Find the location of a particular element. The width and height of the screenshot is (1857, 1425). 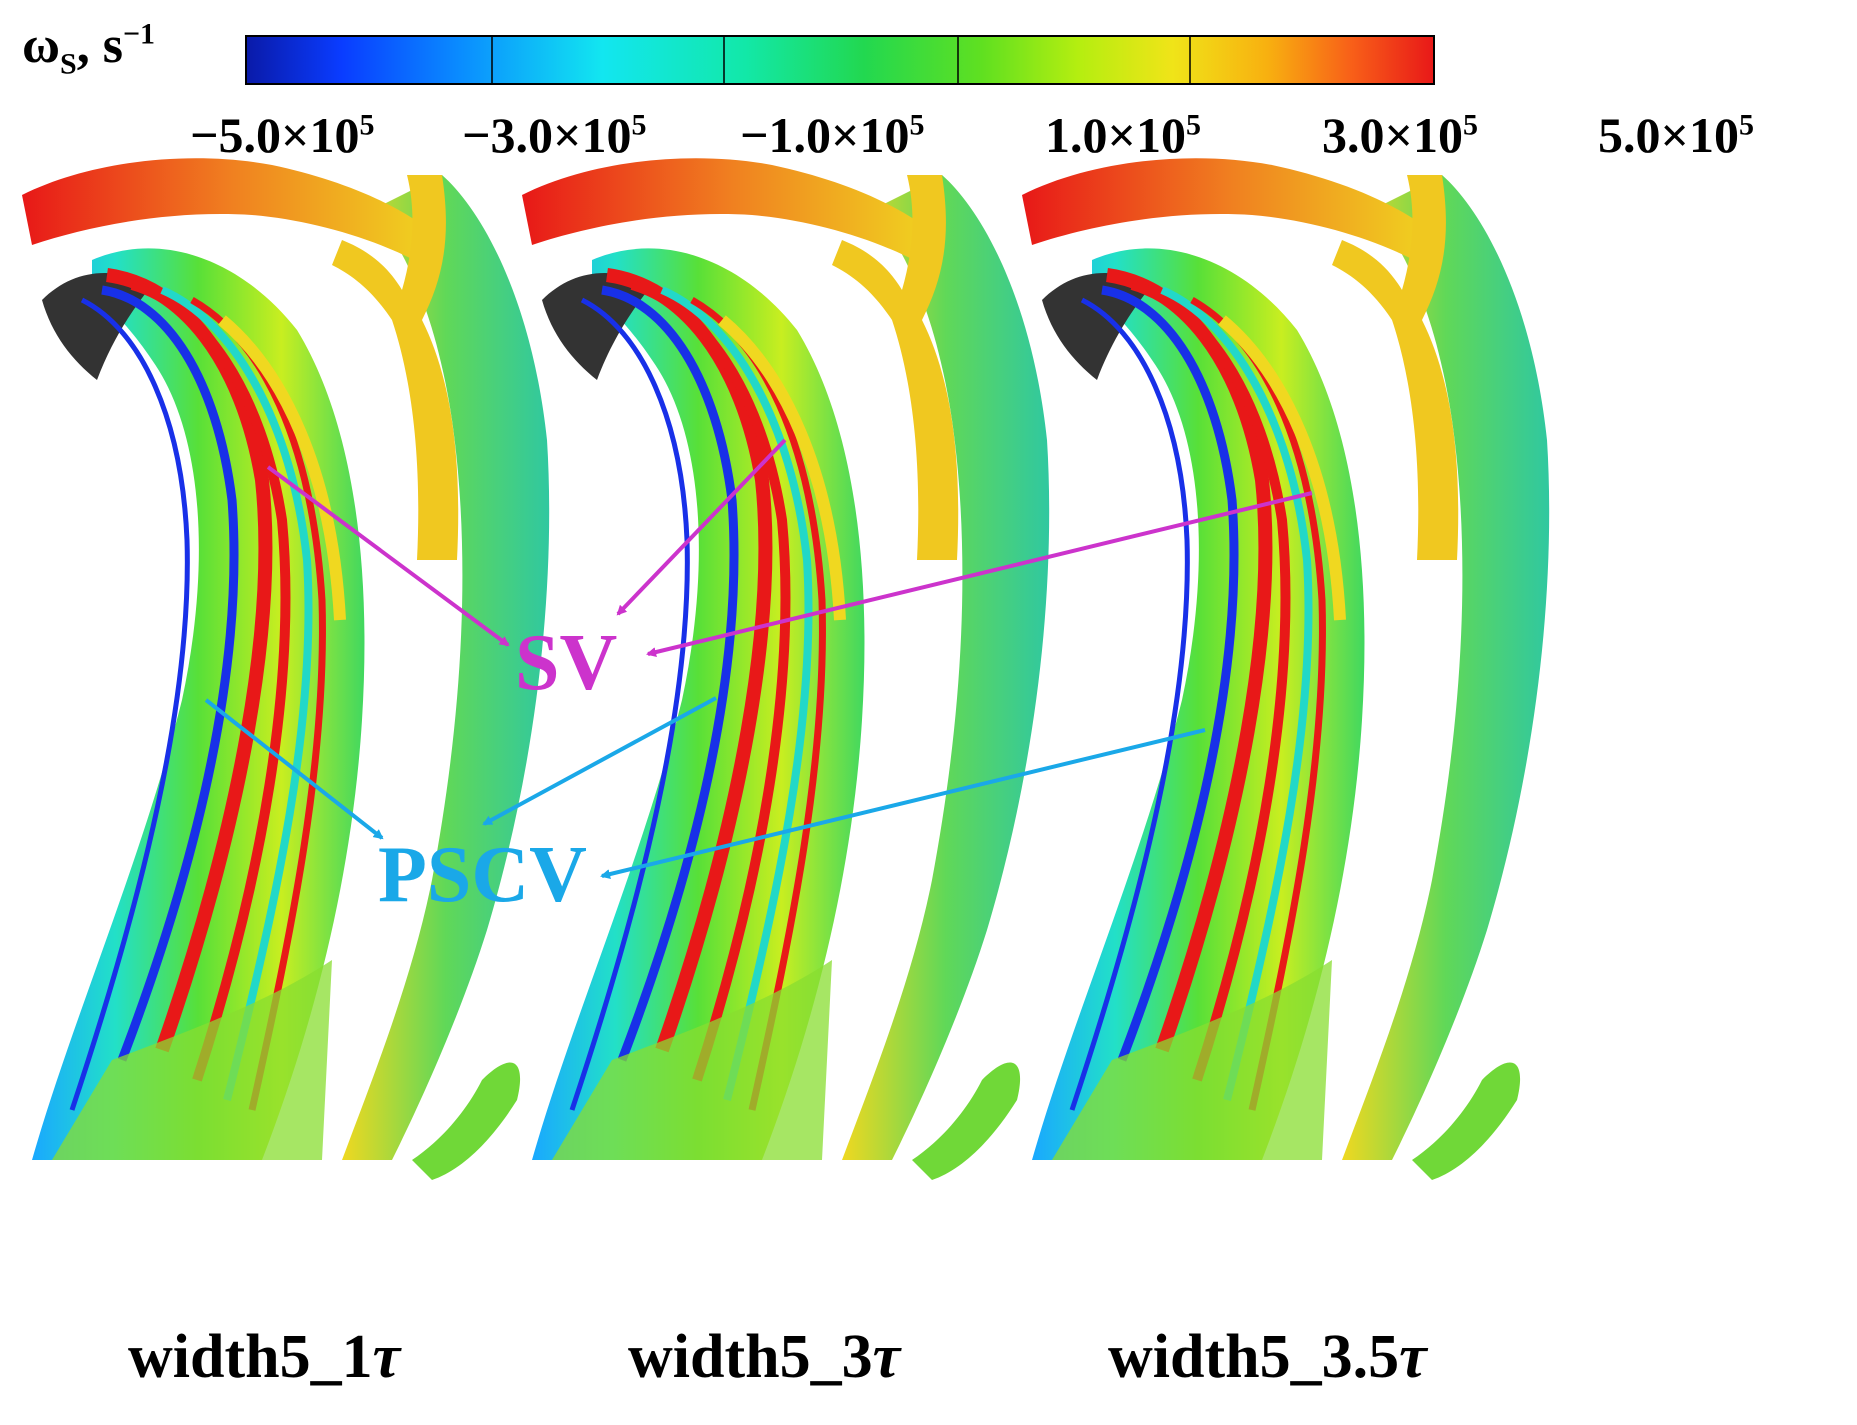

colorbar-tick-label: −5.0×10⁵ is located at coordinates (282, 135).